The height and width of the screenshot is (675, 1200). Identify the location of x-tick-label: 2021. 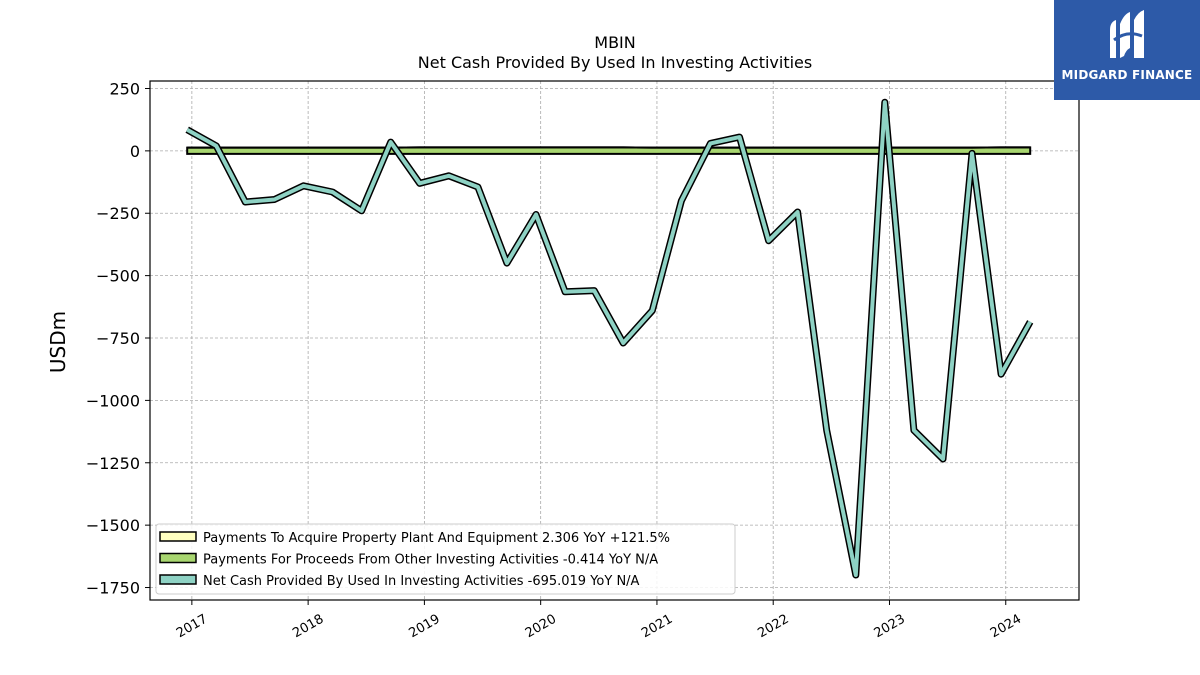
(657, 627).